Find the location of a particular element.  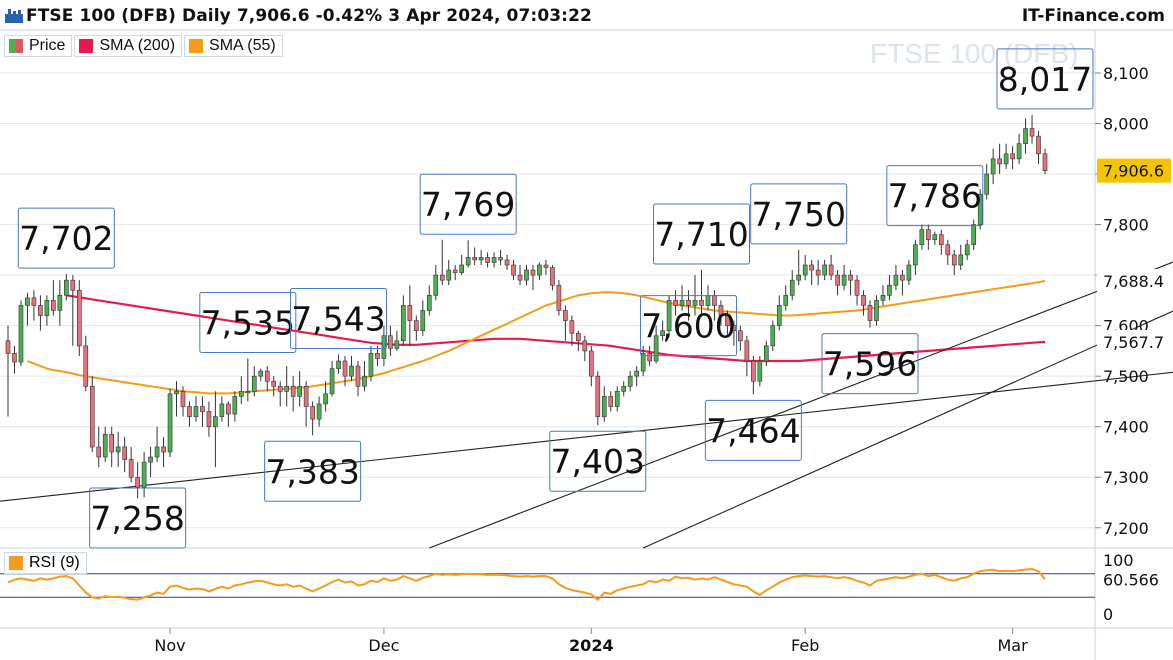

callout-label: 7,769 is located at coordinates (468, 204).